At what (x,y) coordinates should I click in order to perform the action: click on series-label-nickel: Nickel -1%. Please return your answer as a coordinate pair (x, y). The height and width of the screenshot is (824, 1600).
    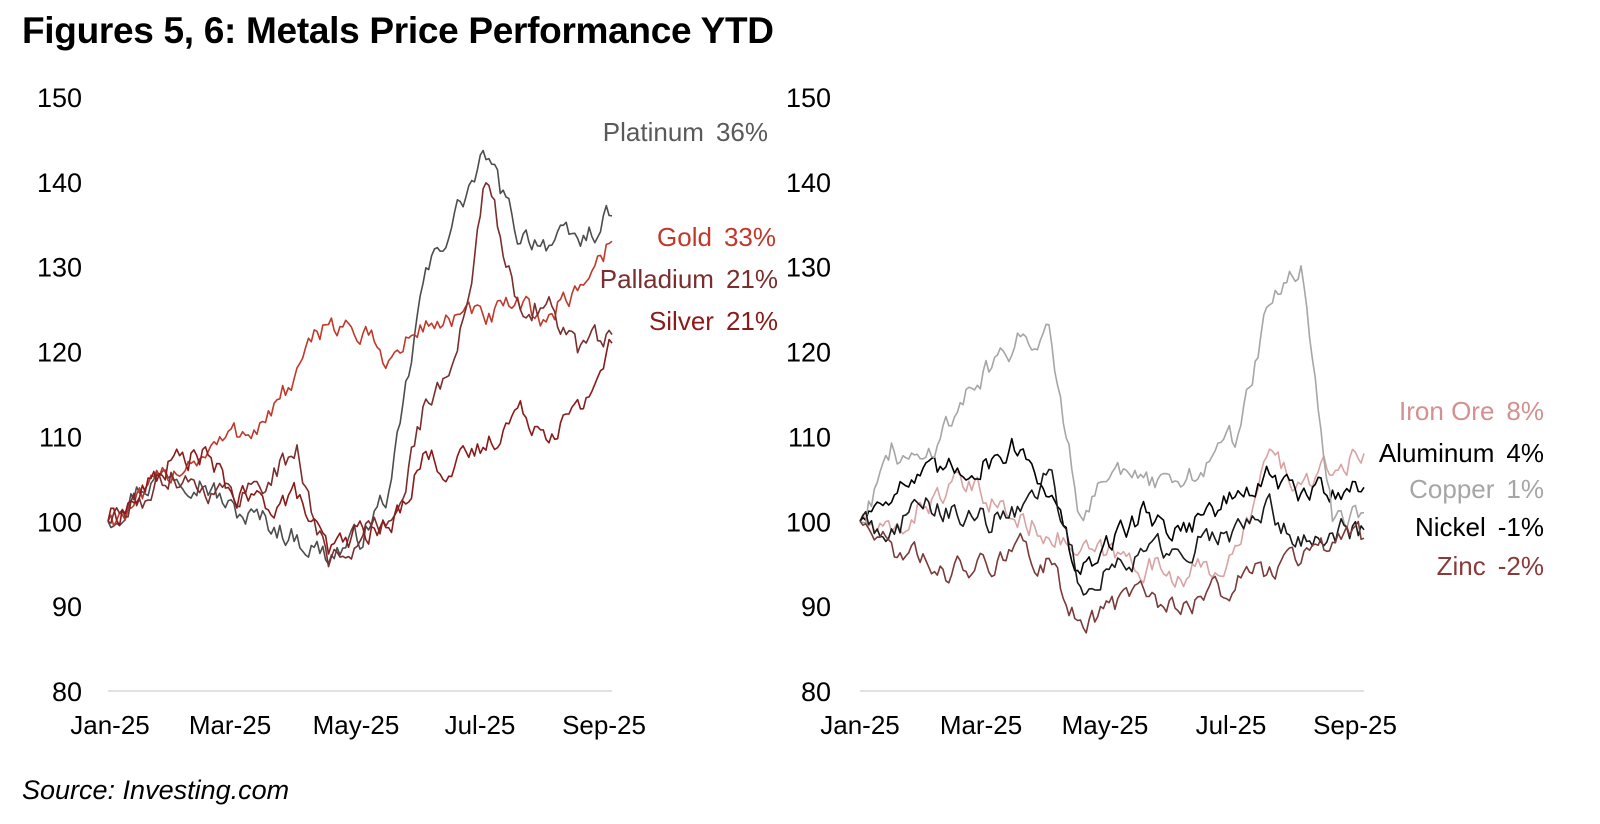
    Looking at the image, I should click on (1479, 527).